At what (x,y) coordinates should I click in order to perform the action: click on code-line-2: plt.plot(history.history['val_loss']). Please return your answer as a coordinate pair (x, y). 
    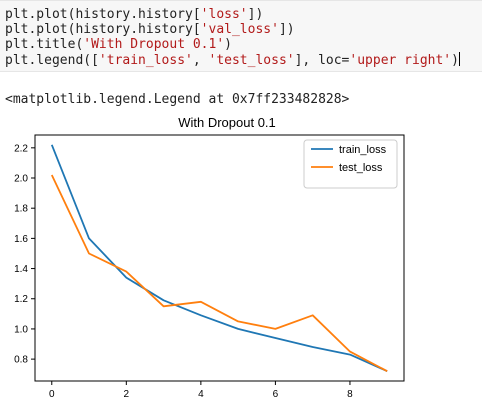
    Looking at the image, I should click on (150, 30).